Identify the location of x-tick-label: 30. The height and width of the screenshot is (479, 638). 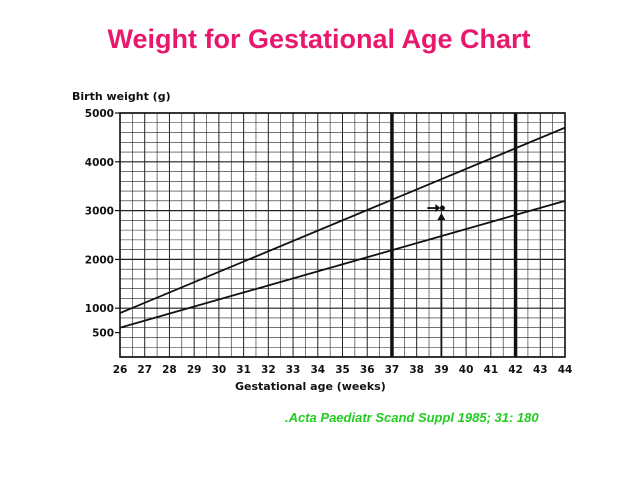
(219, 370).